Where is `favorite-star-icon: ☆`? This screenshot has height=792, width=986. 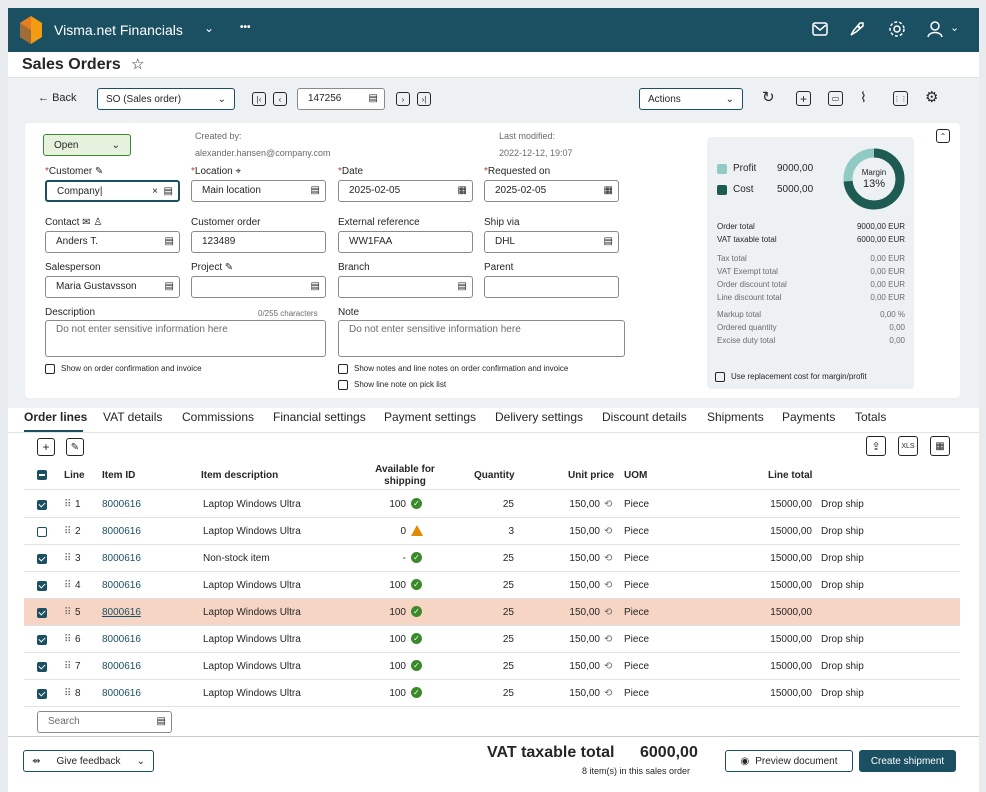 favorite-star-icon: ☆ is located at coordinates (138, 64).